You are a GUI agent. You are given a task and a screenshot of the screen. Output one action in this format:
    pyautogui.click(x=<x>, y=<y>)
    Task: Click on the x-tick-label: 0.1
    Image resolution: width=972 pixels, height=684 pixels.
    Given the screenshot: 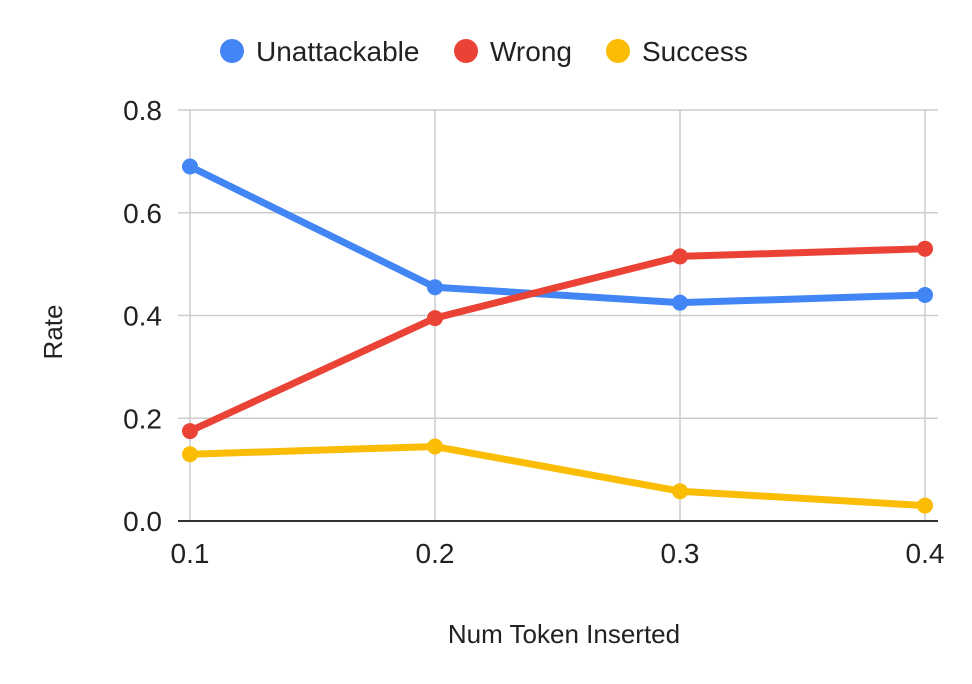 What is the action you would take?
    pyautogui.click(x=190, y=553)
    